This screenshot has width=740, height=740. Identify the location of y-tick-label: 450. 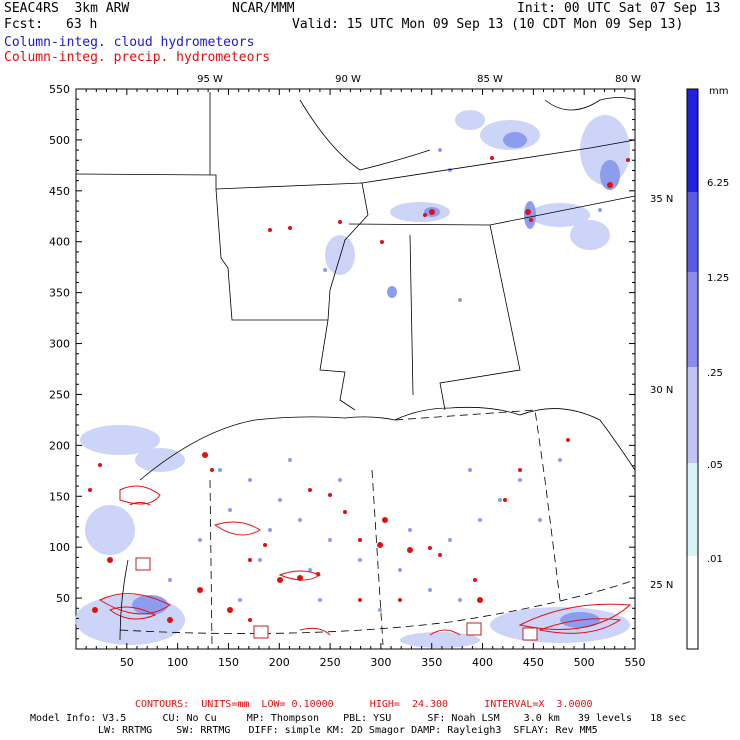
(59, 191).